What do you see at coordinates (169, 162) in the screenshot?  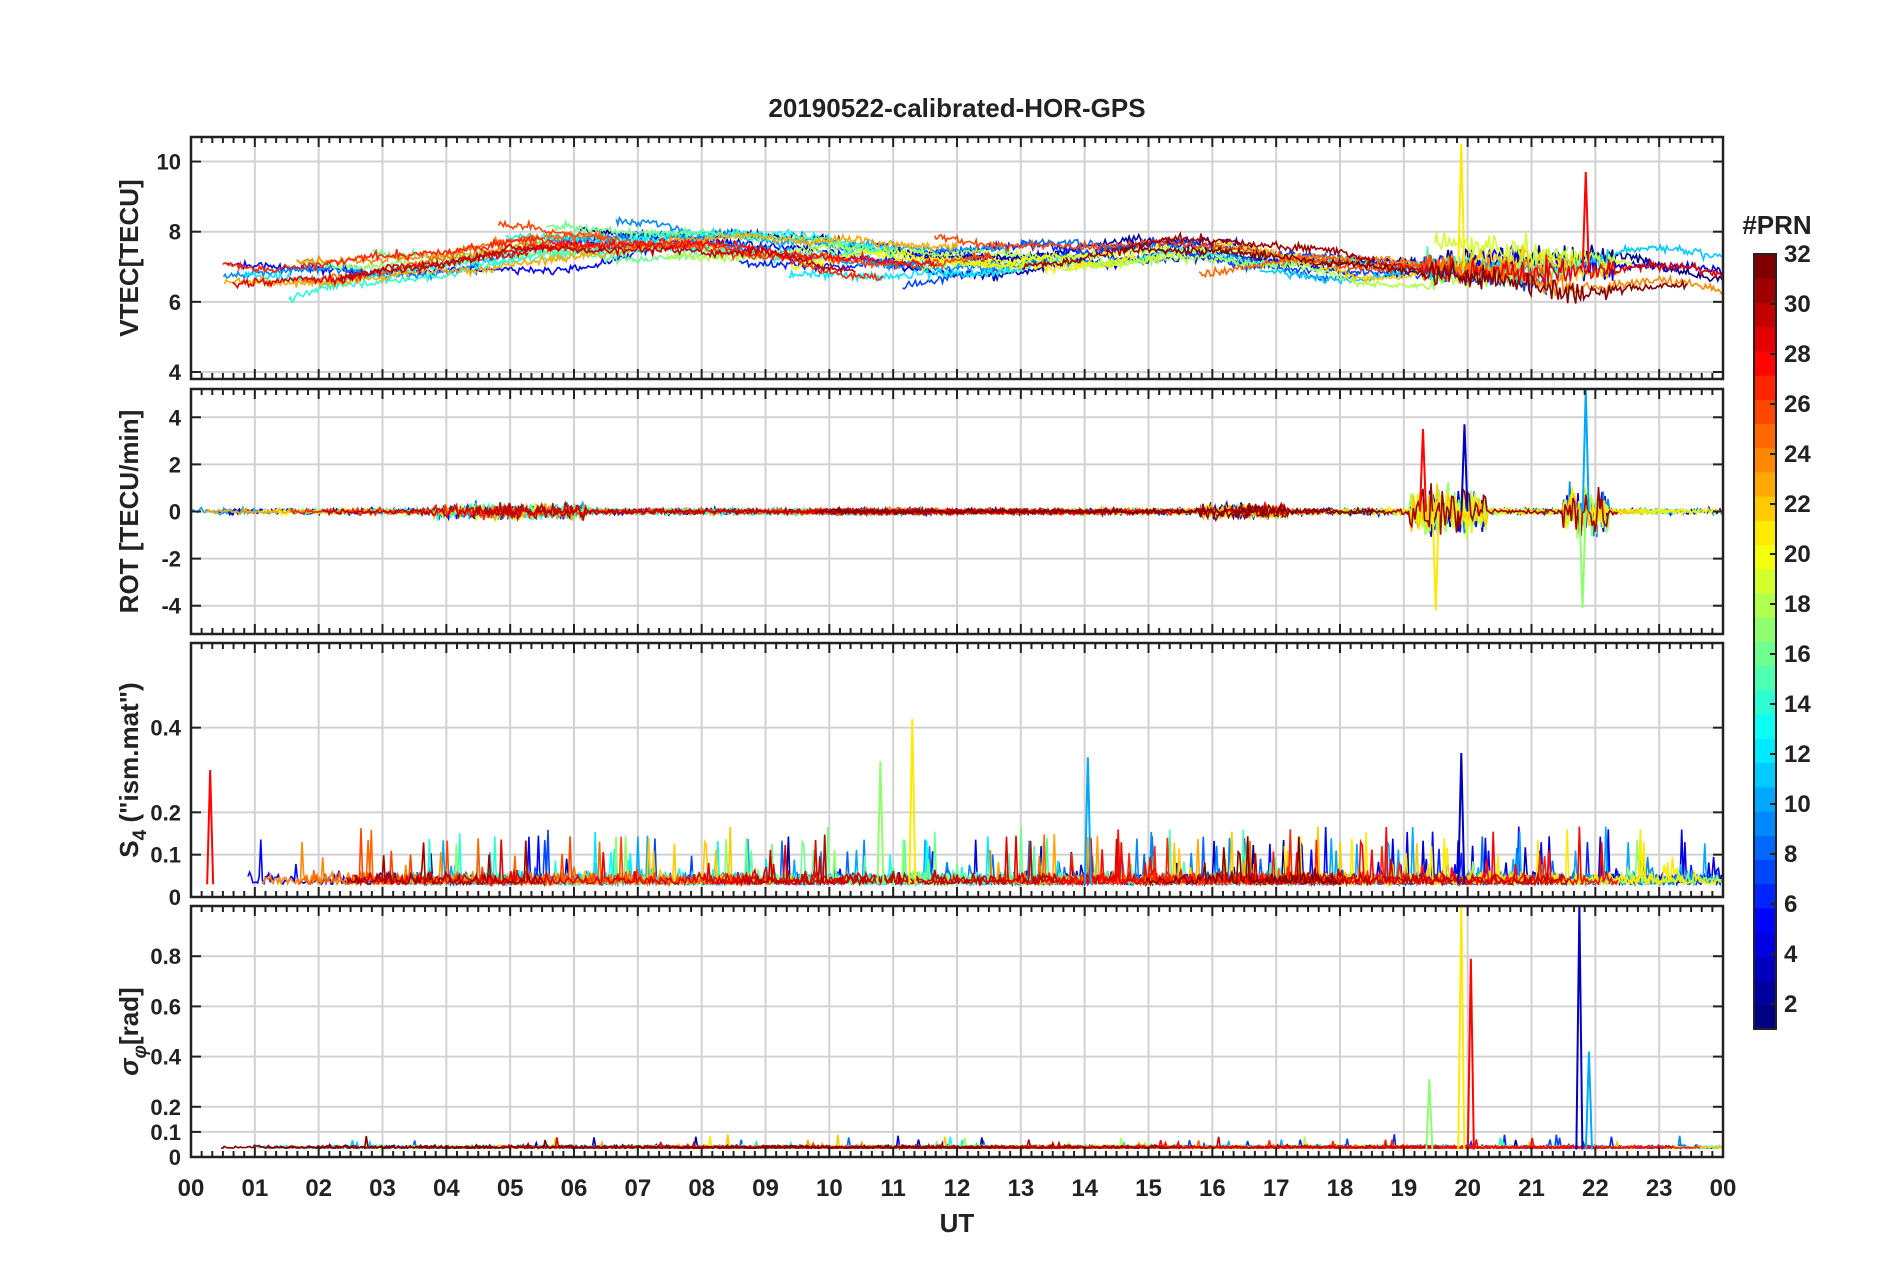 I see `y-tick-label: 10` at bounding box center [169, 162].